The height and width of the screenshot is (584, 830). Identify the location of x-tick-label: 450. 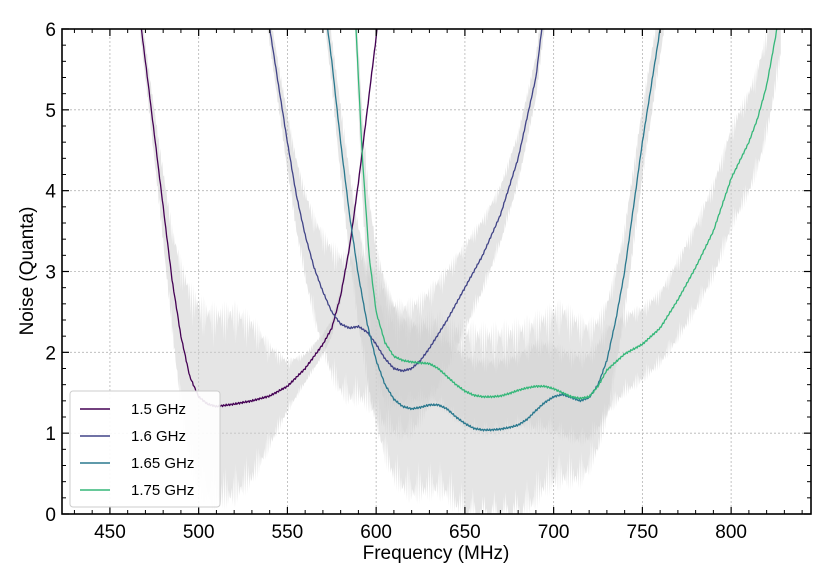
(110, 532).